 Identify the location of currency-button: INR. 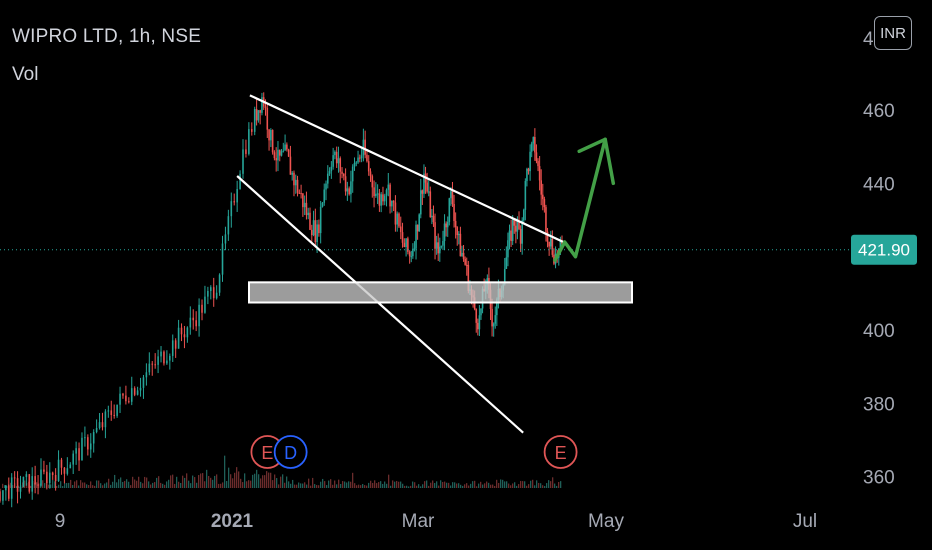
(893, 33).